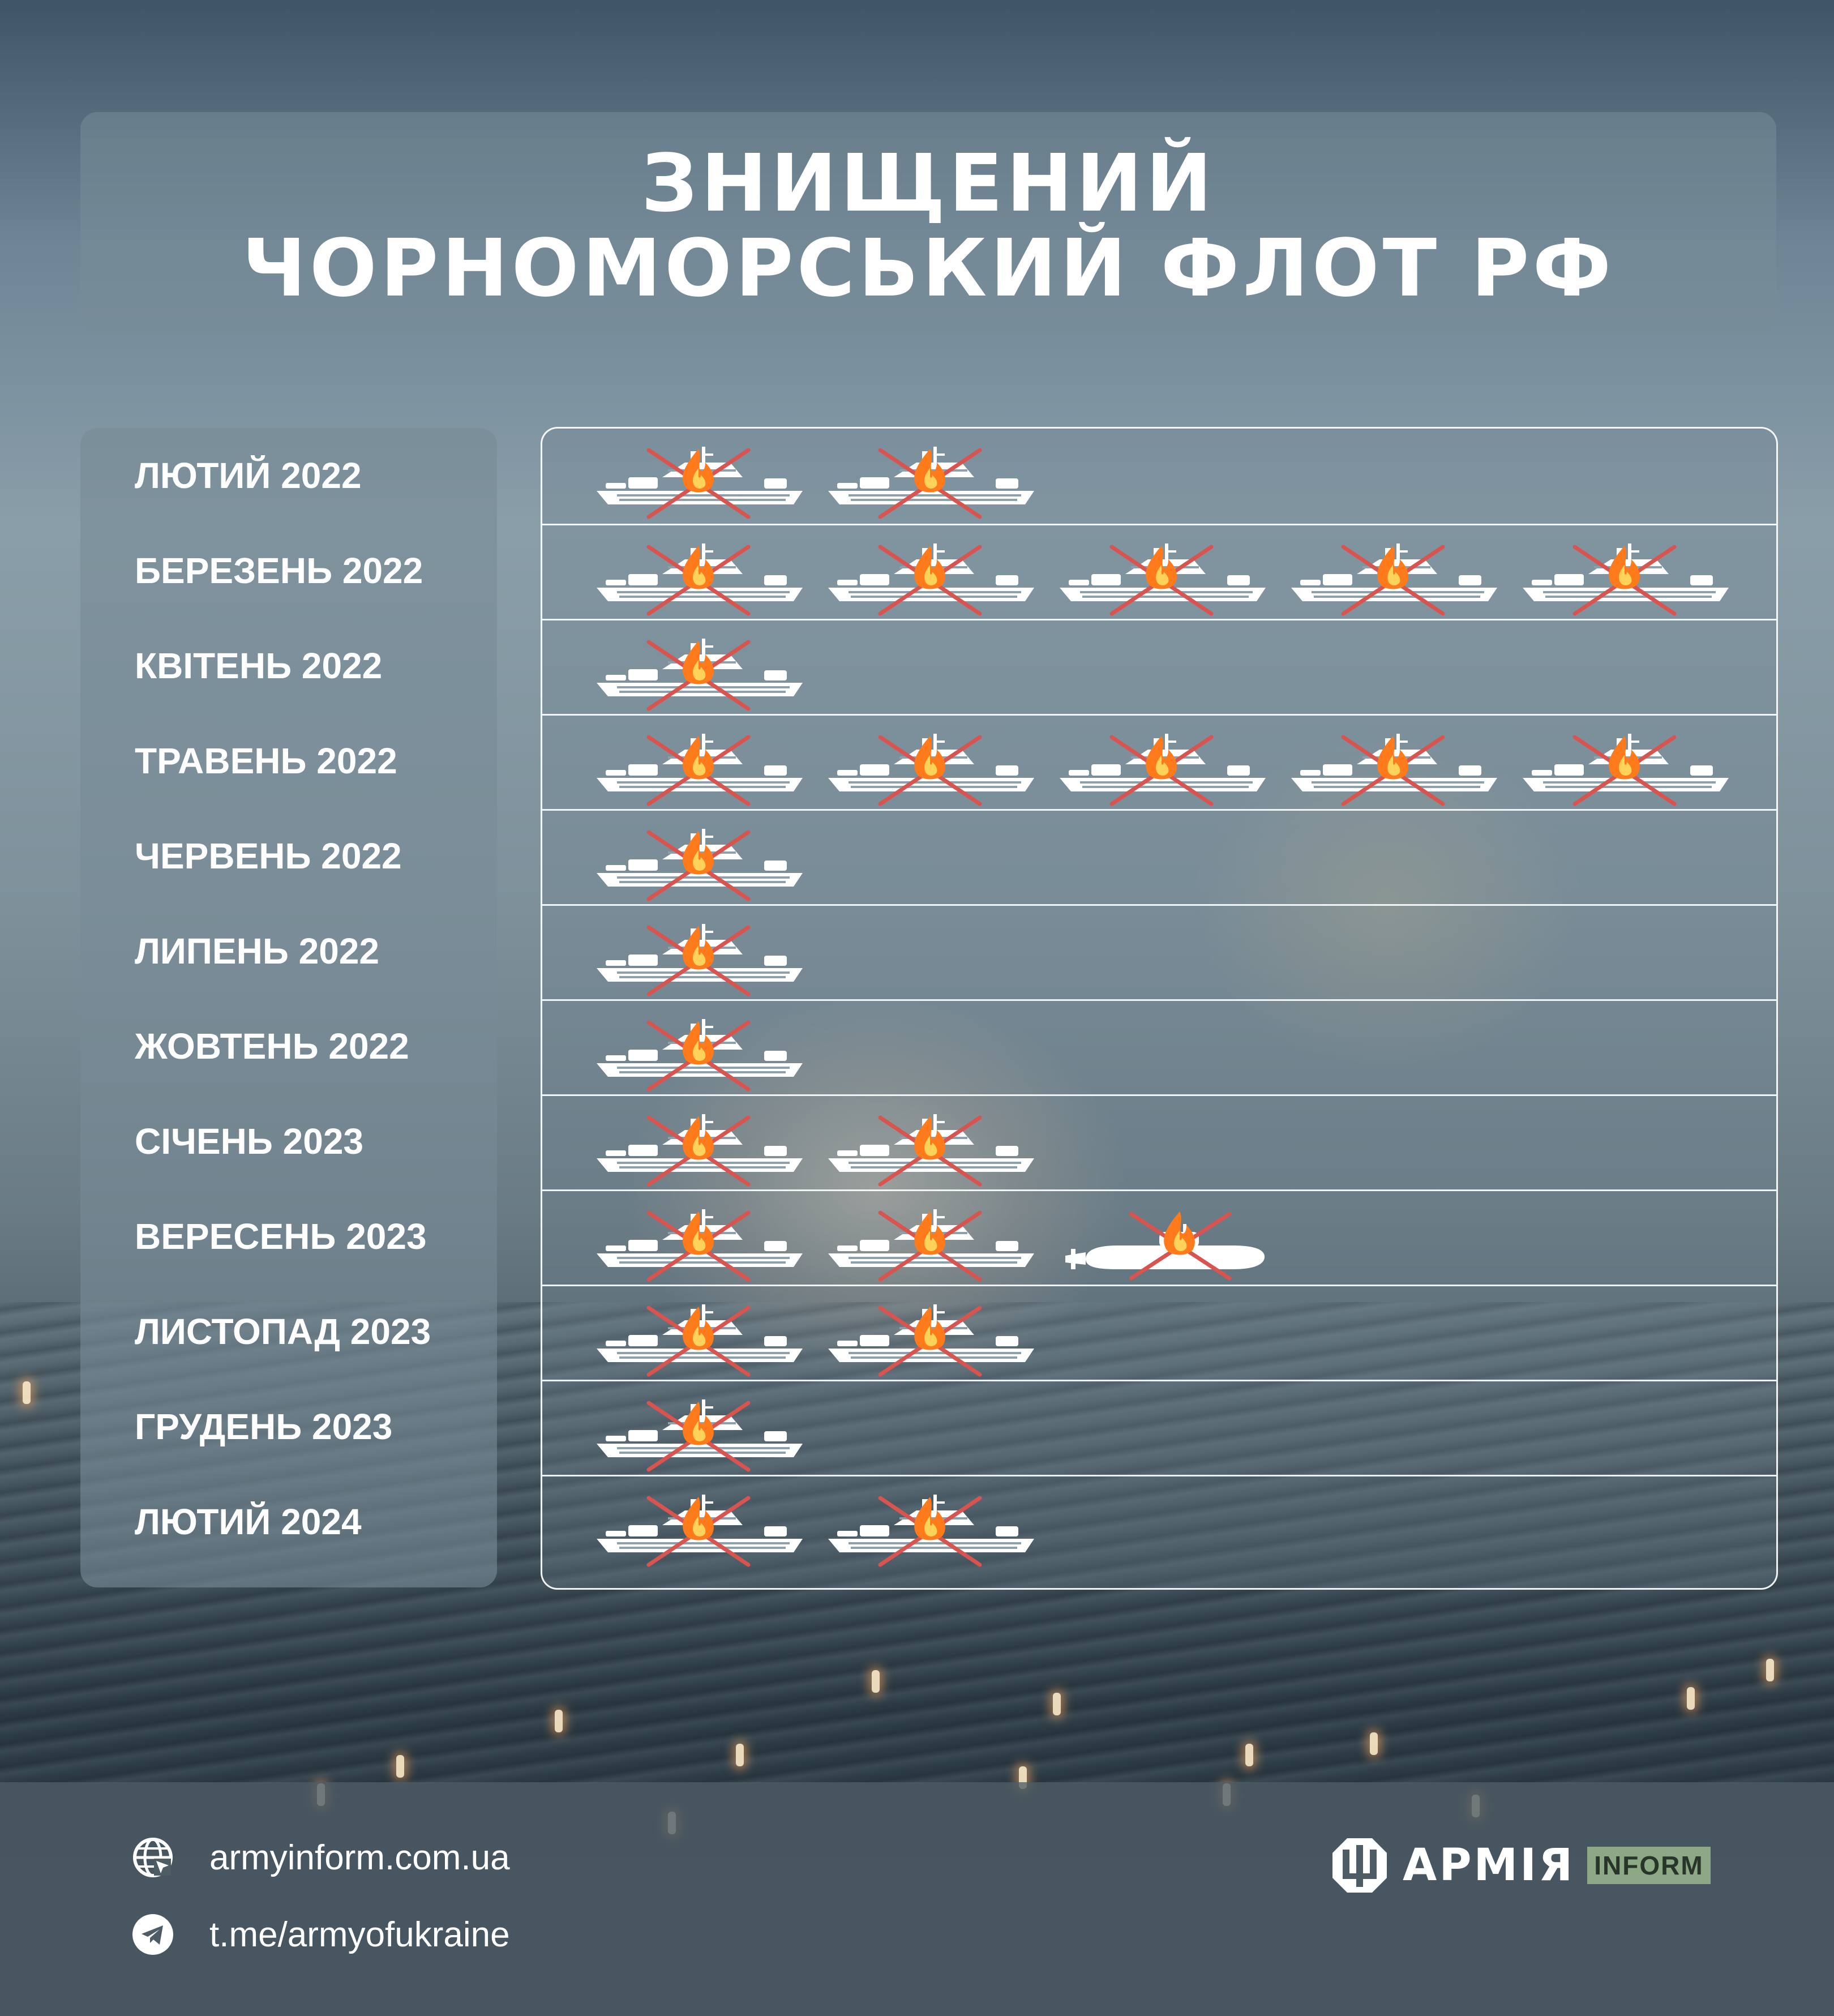  I want to click on month-label: ЛЮТИЙ 2022, so click(248, 475).